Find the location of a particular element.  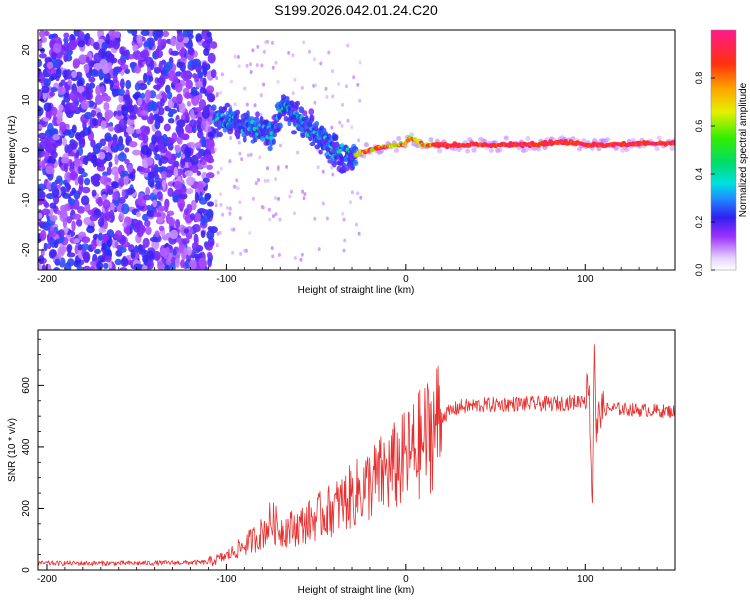

colorbar-gradient is located at coordinates (723, 150).